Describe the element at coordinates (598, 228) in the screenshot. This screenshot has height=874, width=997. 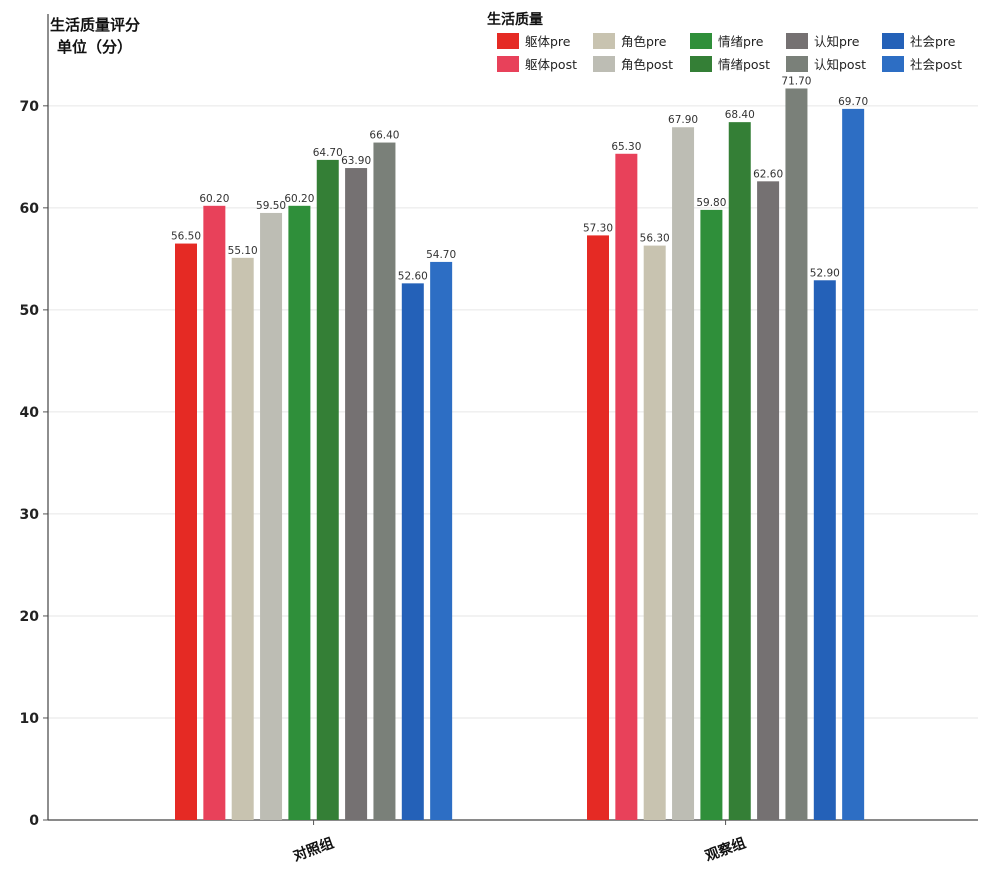
I see `data-label: 57.30` at that location.